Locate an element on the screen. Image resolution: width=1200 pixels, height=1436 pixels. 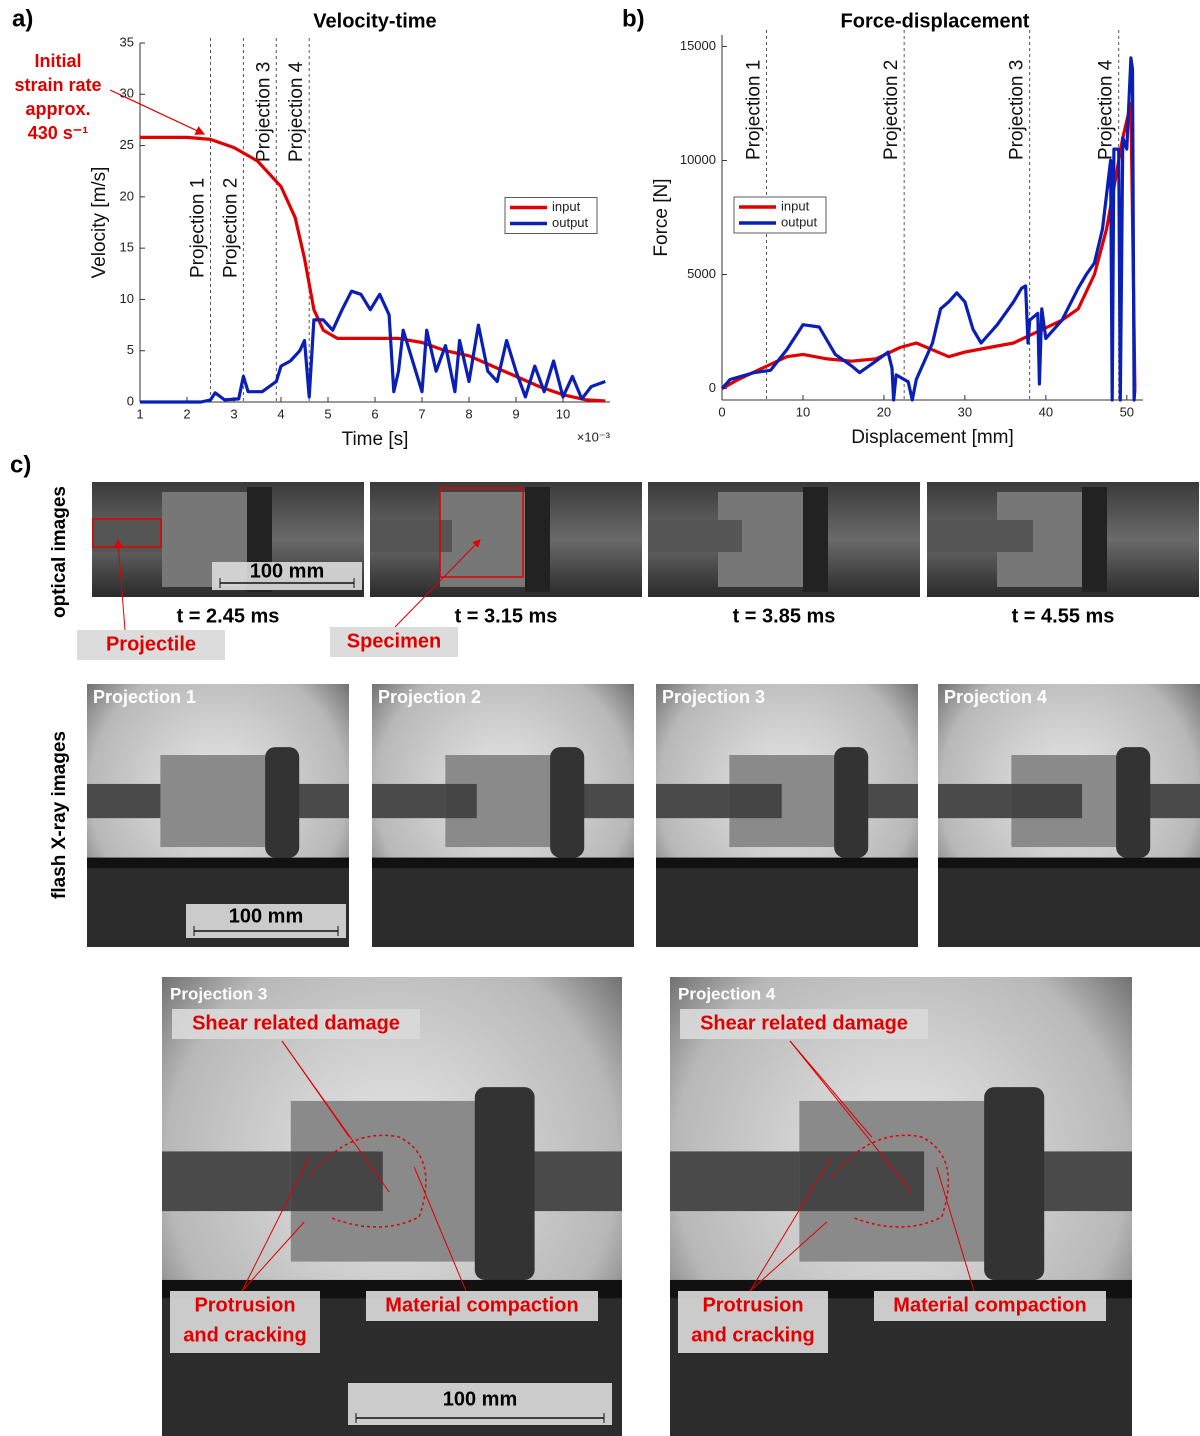
y-tick-label: 25 is located at coordinates (127, 144).